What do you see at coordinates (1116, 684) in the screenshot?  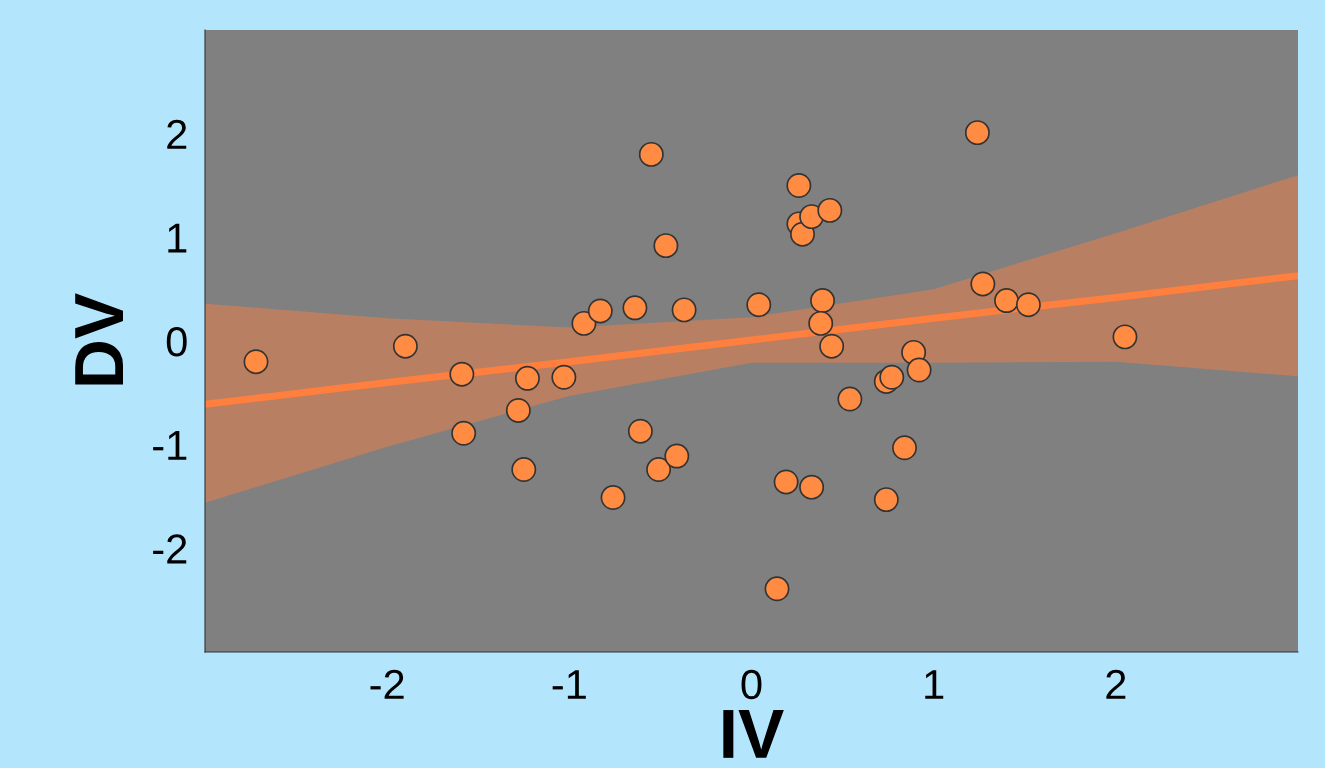 I see `x-tick-label: 2` at bounding box center [1116, 684].